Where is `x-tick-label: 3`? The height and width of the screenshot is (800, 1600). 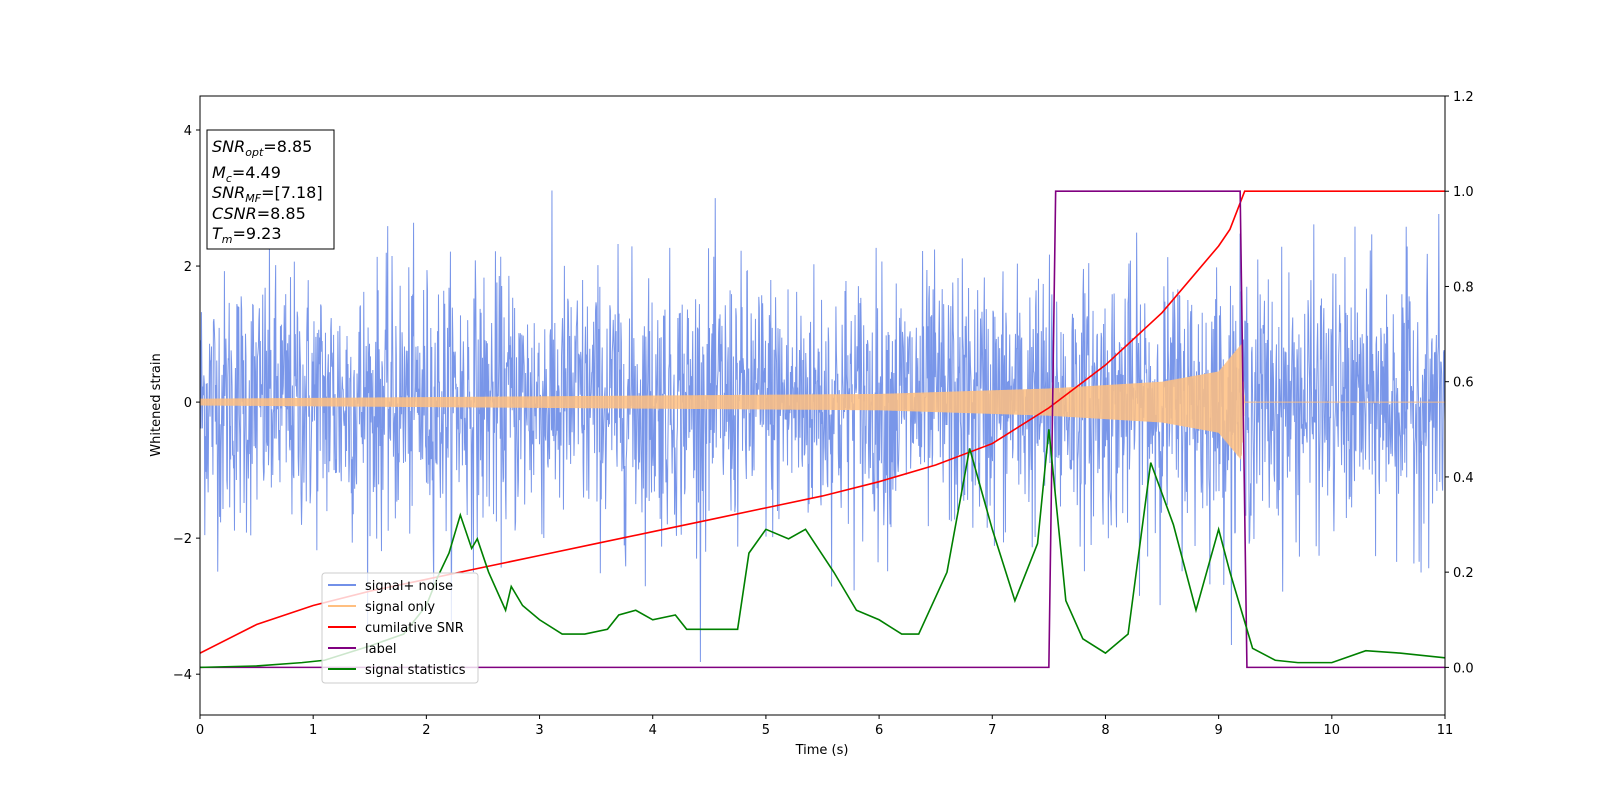
x-tick-label: 3 is located at coordinates (539, 730).